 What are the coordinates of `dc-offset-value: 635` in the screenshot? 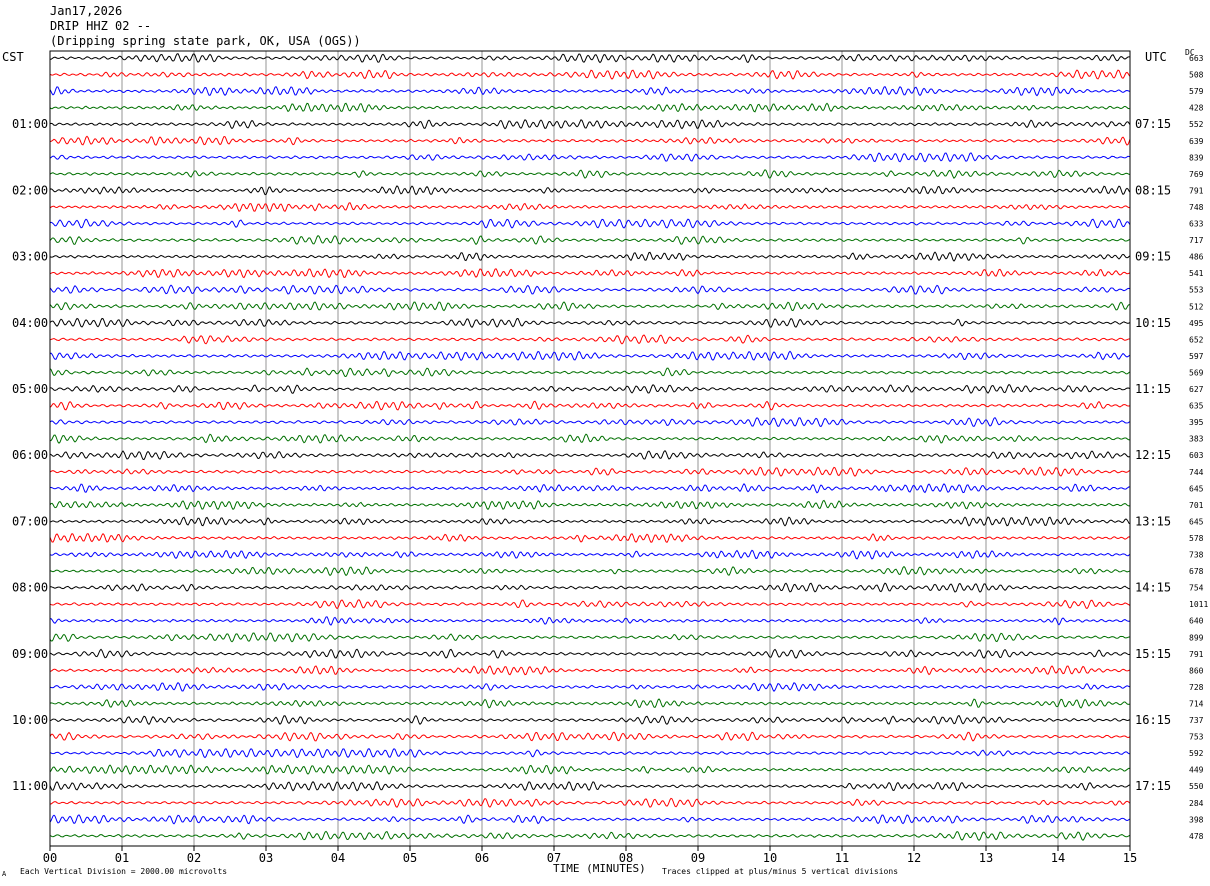 It's located at (1196, 406).